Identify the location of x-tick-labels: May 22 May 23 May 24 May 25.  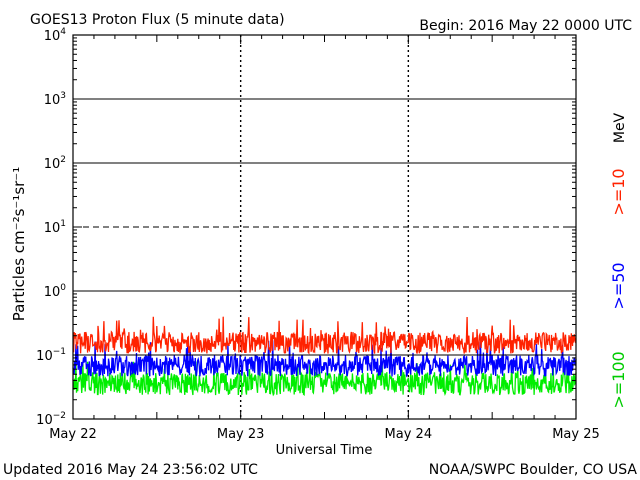
(324, 434).